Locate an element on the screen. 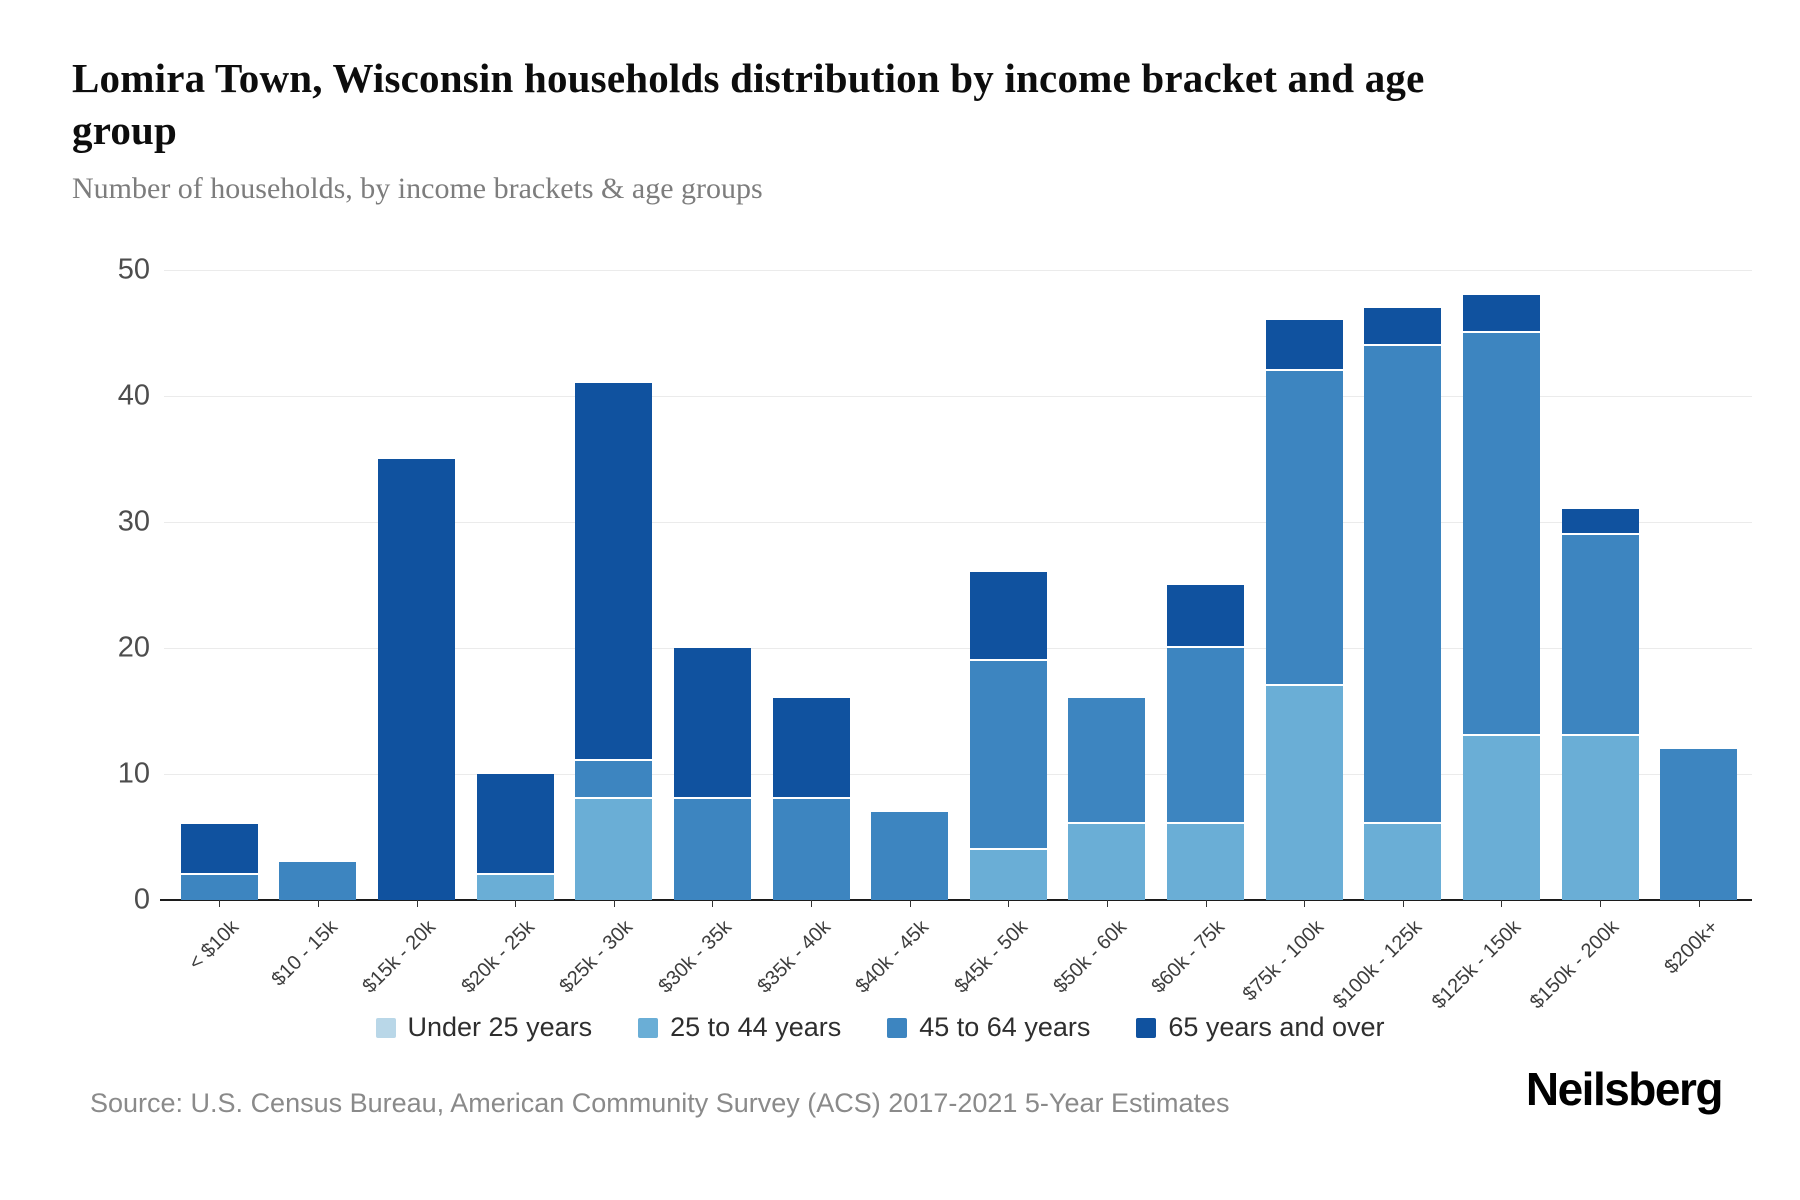 Image resolution: width=1800 pixels, height=1200 pixels. bar-segment-$25k - 30k-45 to 64 years is located at coordinates (614, 780).